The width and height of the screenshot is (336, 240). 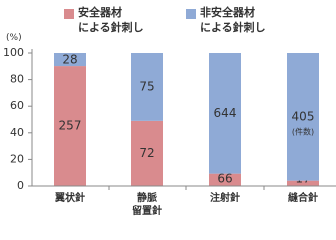 I want to click on y-axis-label: (%), so click(x=14, y=38).